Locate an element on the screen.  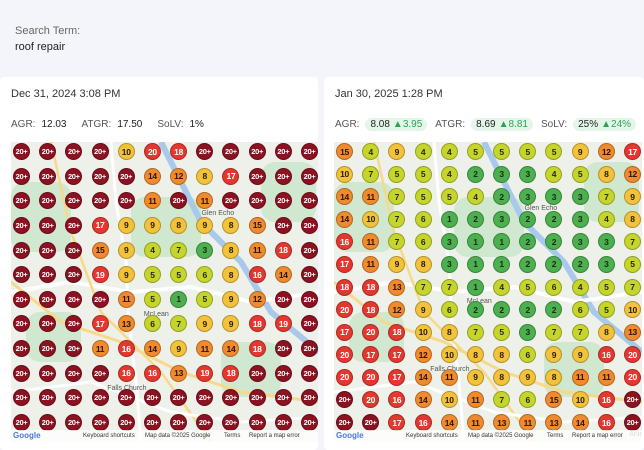
terms-link: Terms is located at coordinates (232, 436).